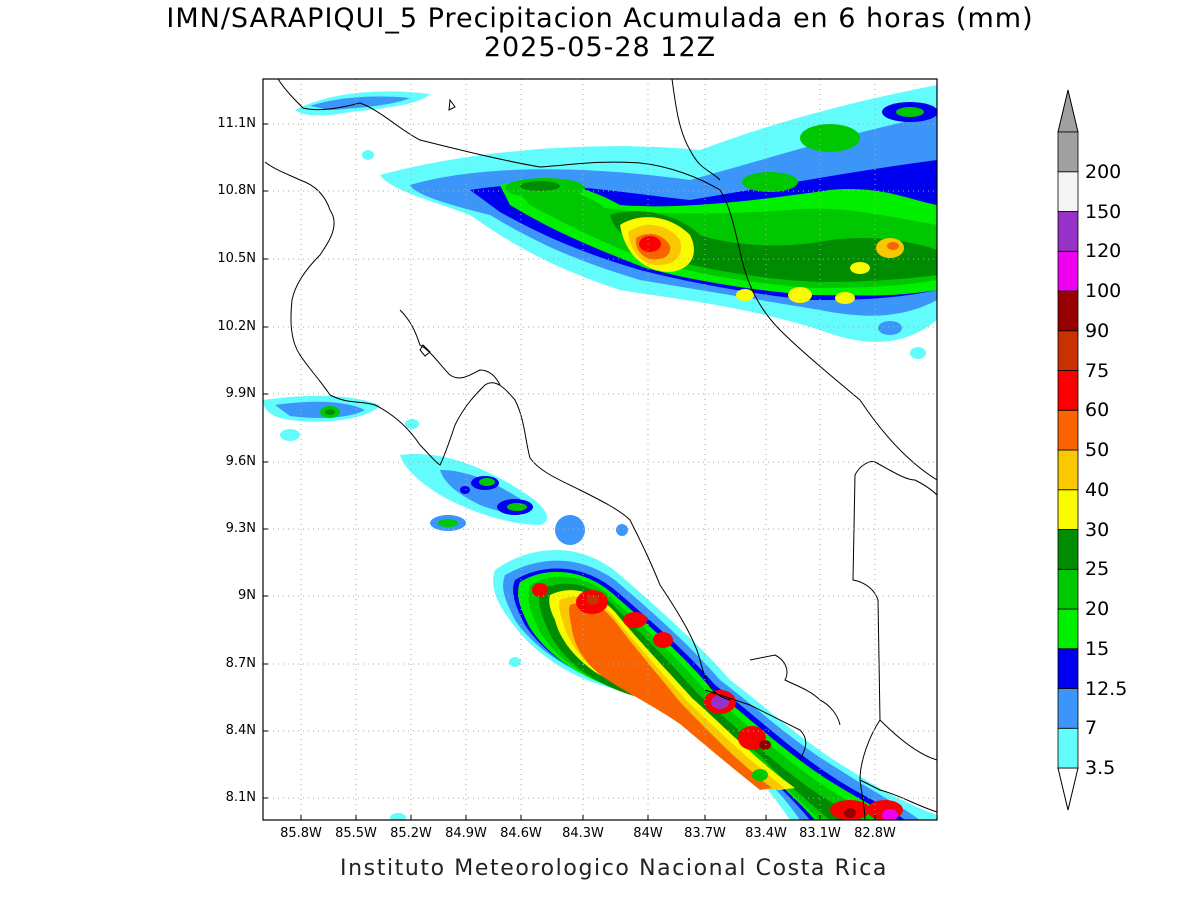 This screenshot has width=1200, height=900. I want to click on lon-label: 85.5W, so click(356, 833).